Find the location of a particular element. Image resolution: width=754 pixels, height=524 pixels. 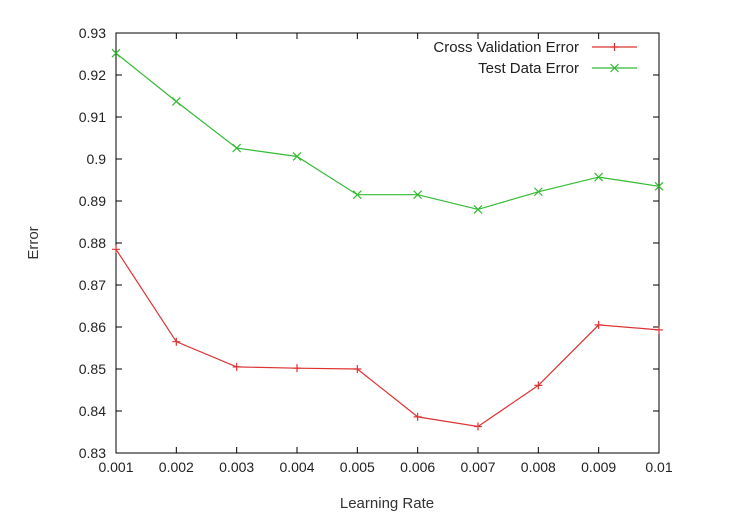

y-tick-label: 0.93 is located at coordinates (92, 33).